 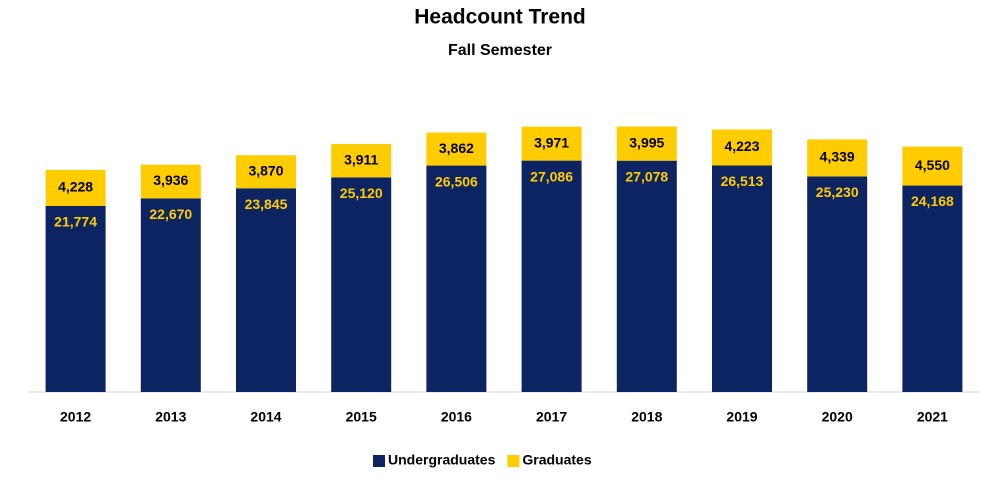 I want to click on legend-label: Undergraduates, so click(x=442, y=460).